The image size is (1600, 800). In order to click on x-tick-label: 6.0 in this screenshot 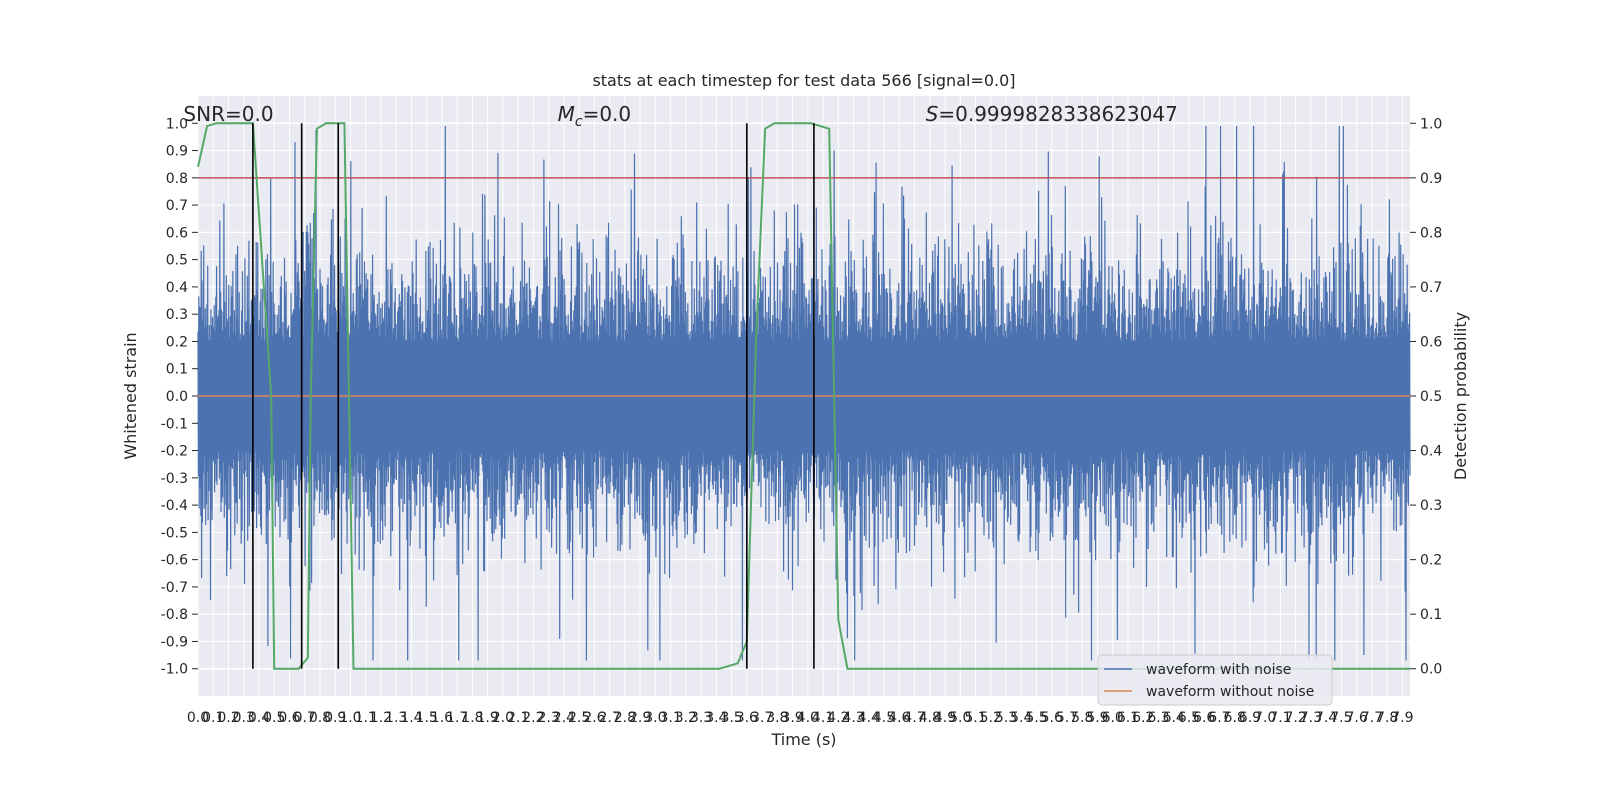, I will do `click(1113, 718)`.